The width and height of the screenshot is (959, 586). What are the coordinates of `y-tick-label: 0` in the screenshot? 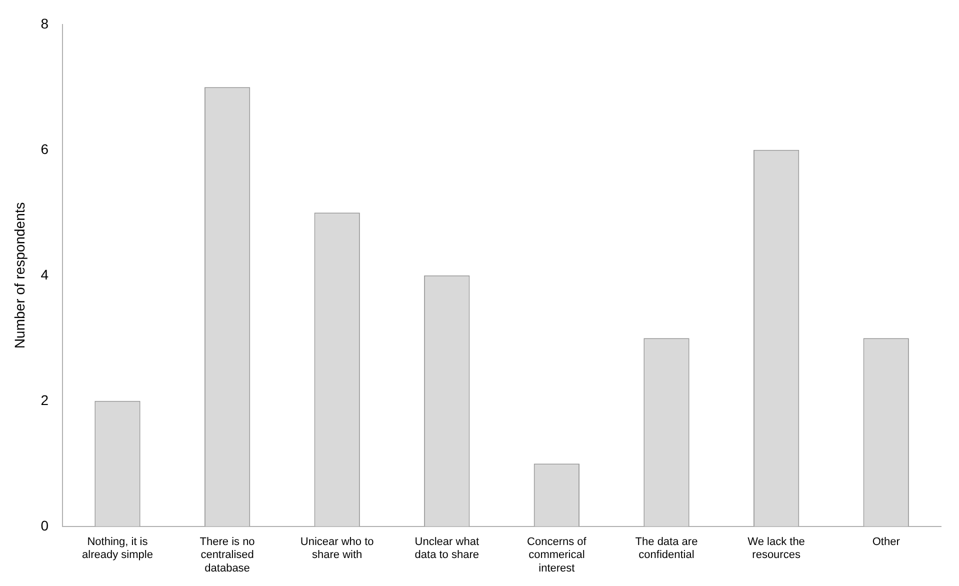 It's located at (44, 525).